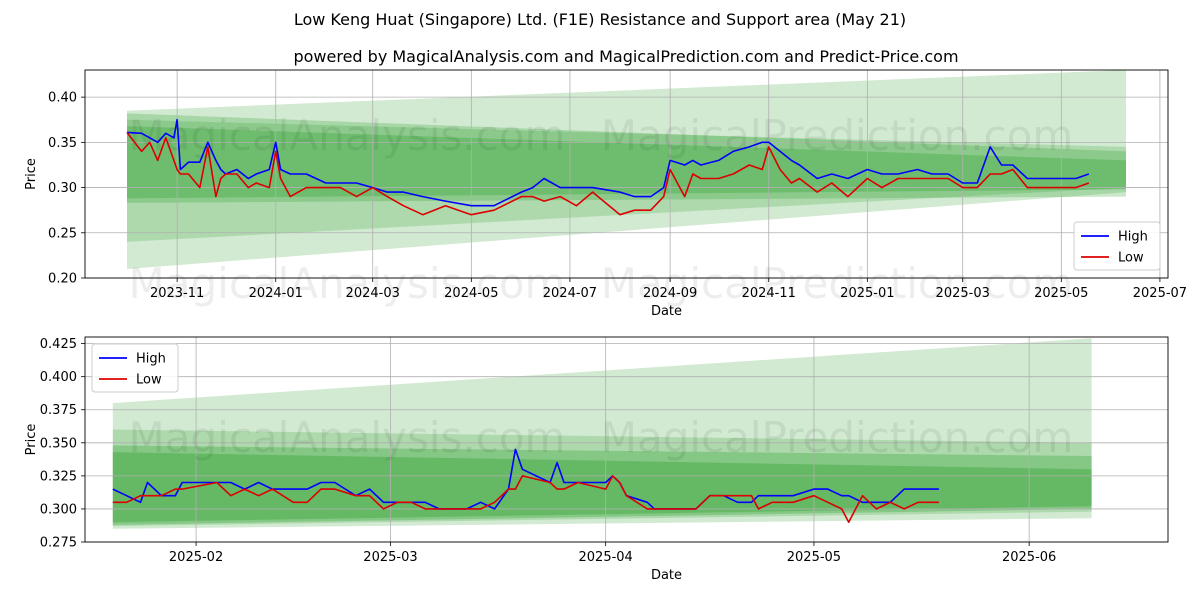 The width and height of the screenshot is (1200, 600). Describe the element at coordinates (1029, 557) in the screenshot. I see `x-tick-label: 2025-06` at that location.